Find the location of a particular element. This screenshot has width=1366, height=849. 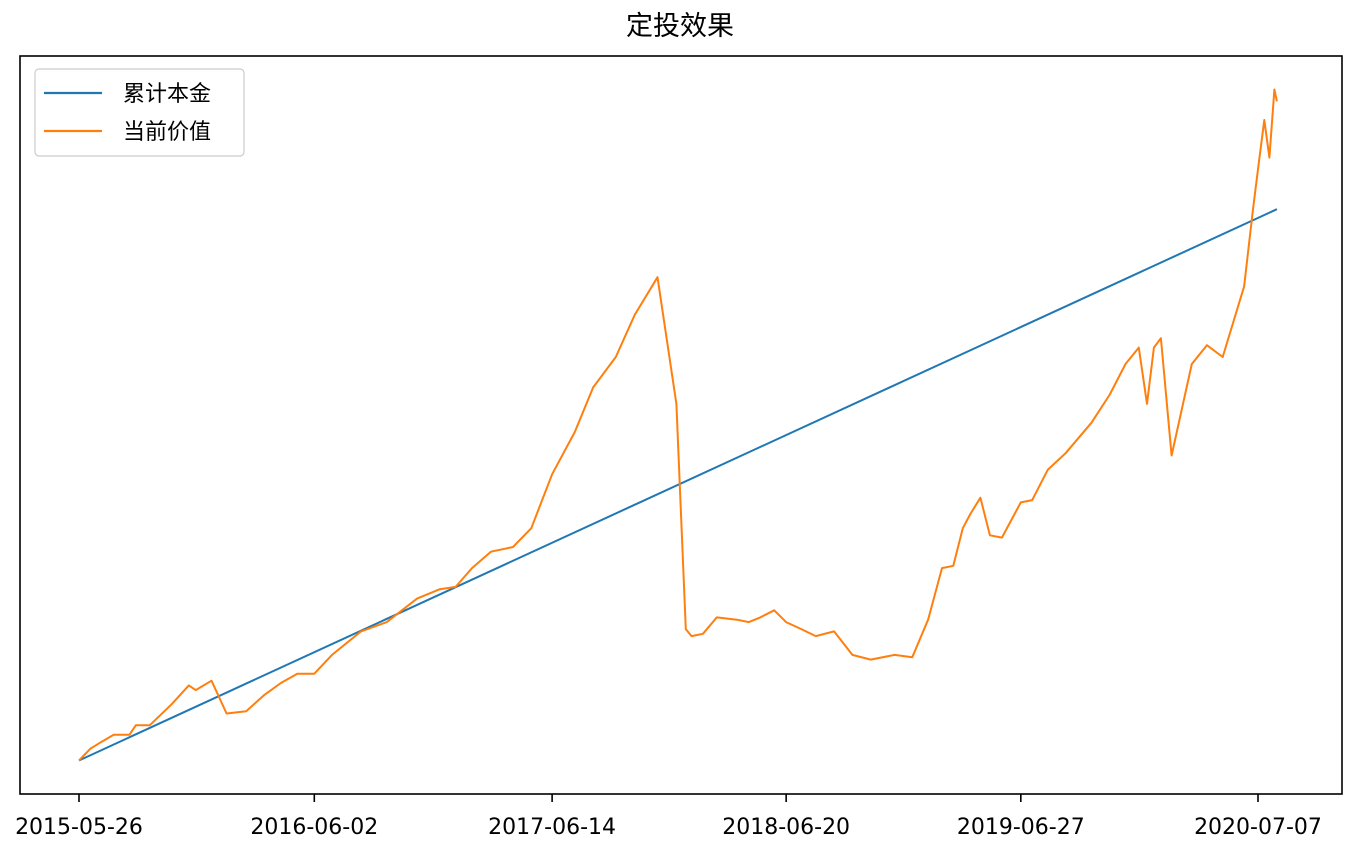

x-tick-label: 2018-06-20 is located at coordinates (786, 827).